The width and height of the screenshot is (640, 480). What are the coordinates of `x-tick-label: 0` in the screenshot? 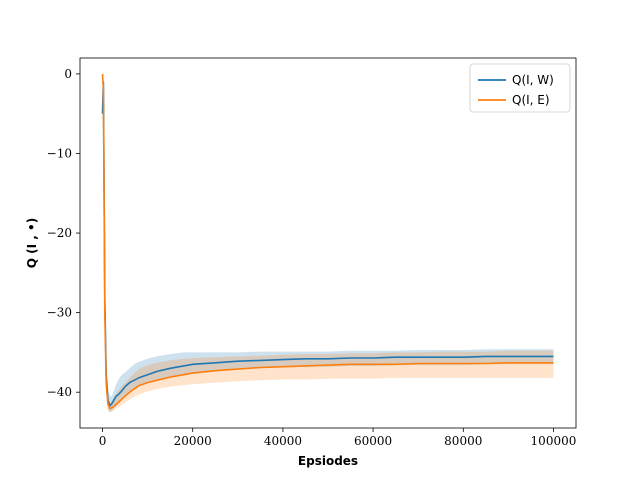 It's located at (103, 441).